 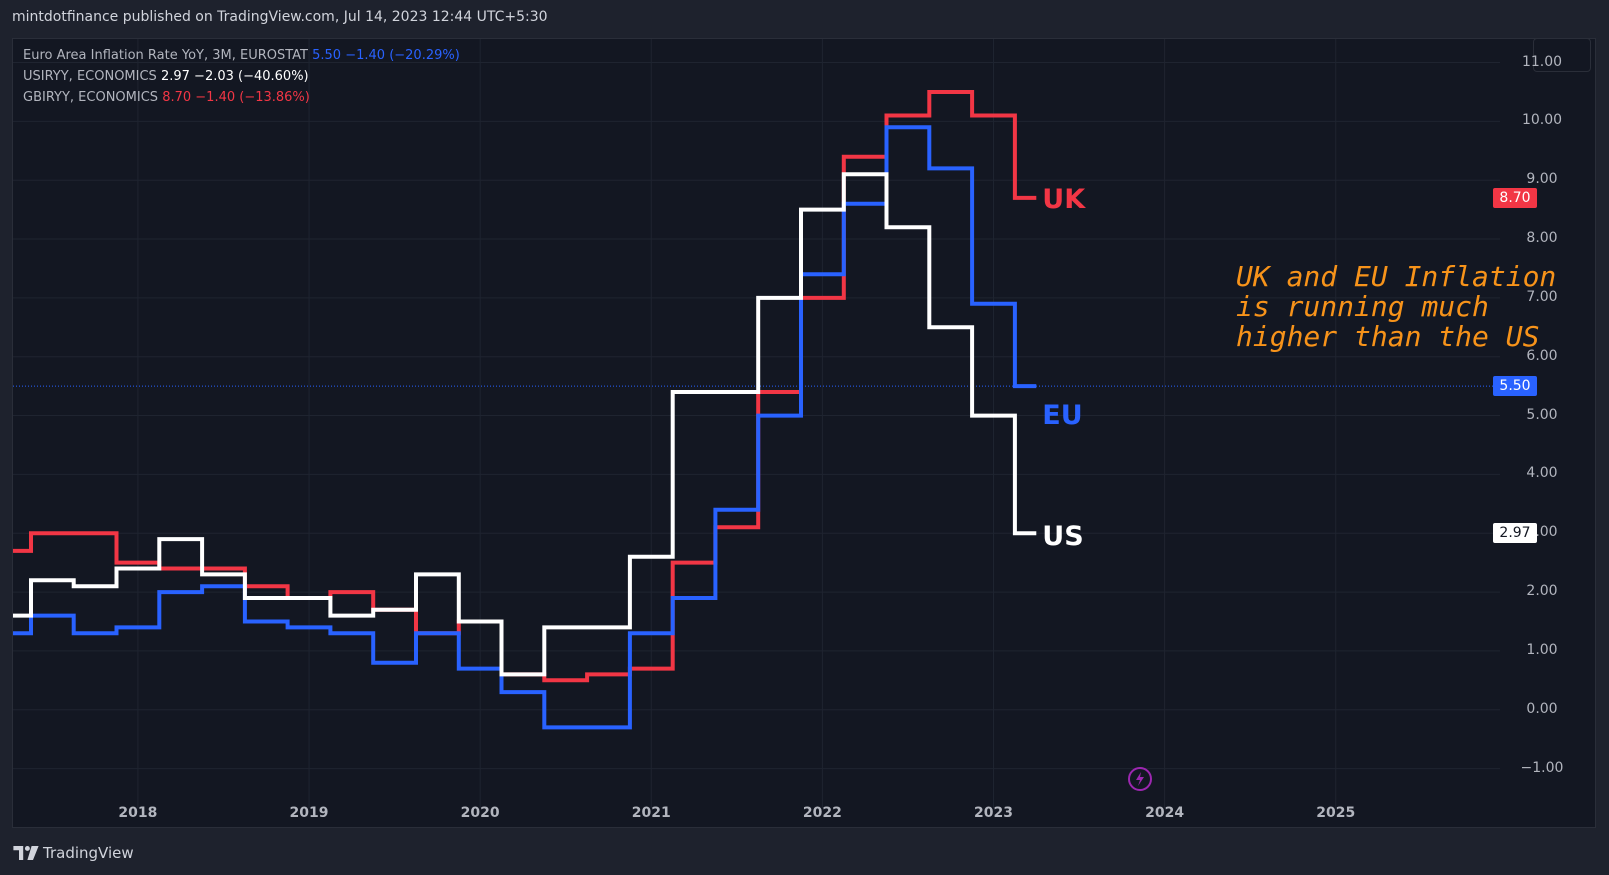 What do you see at coordinates (651, 813) in the screenshot?
I see `x-tick-label: 2021` at bounding box center [651, 813].